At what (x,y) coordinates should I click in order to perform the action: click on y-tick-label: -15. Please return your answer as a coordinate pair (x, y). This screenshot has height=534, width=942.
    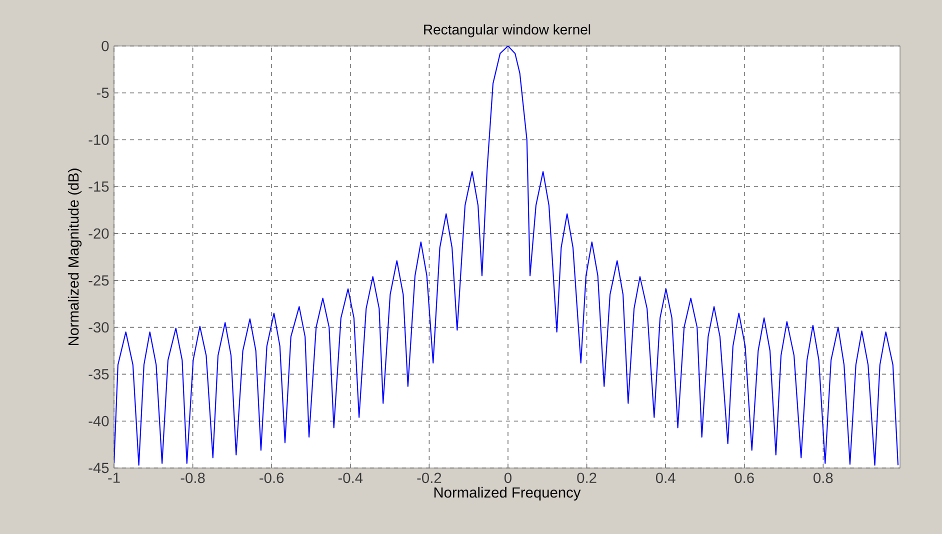
    Looking at the image, I should click on (98, 187).